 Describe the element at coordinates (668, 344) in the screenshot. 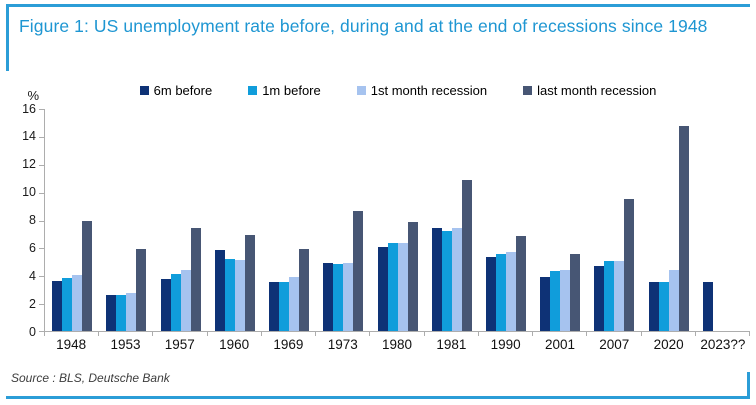

I see `x-tick-label: 2020` at that location.